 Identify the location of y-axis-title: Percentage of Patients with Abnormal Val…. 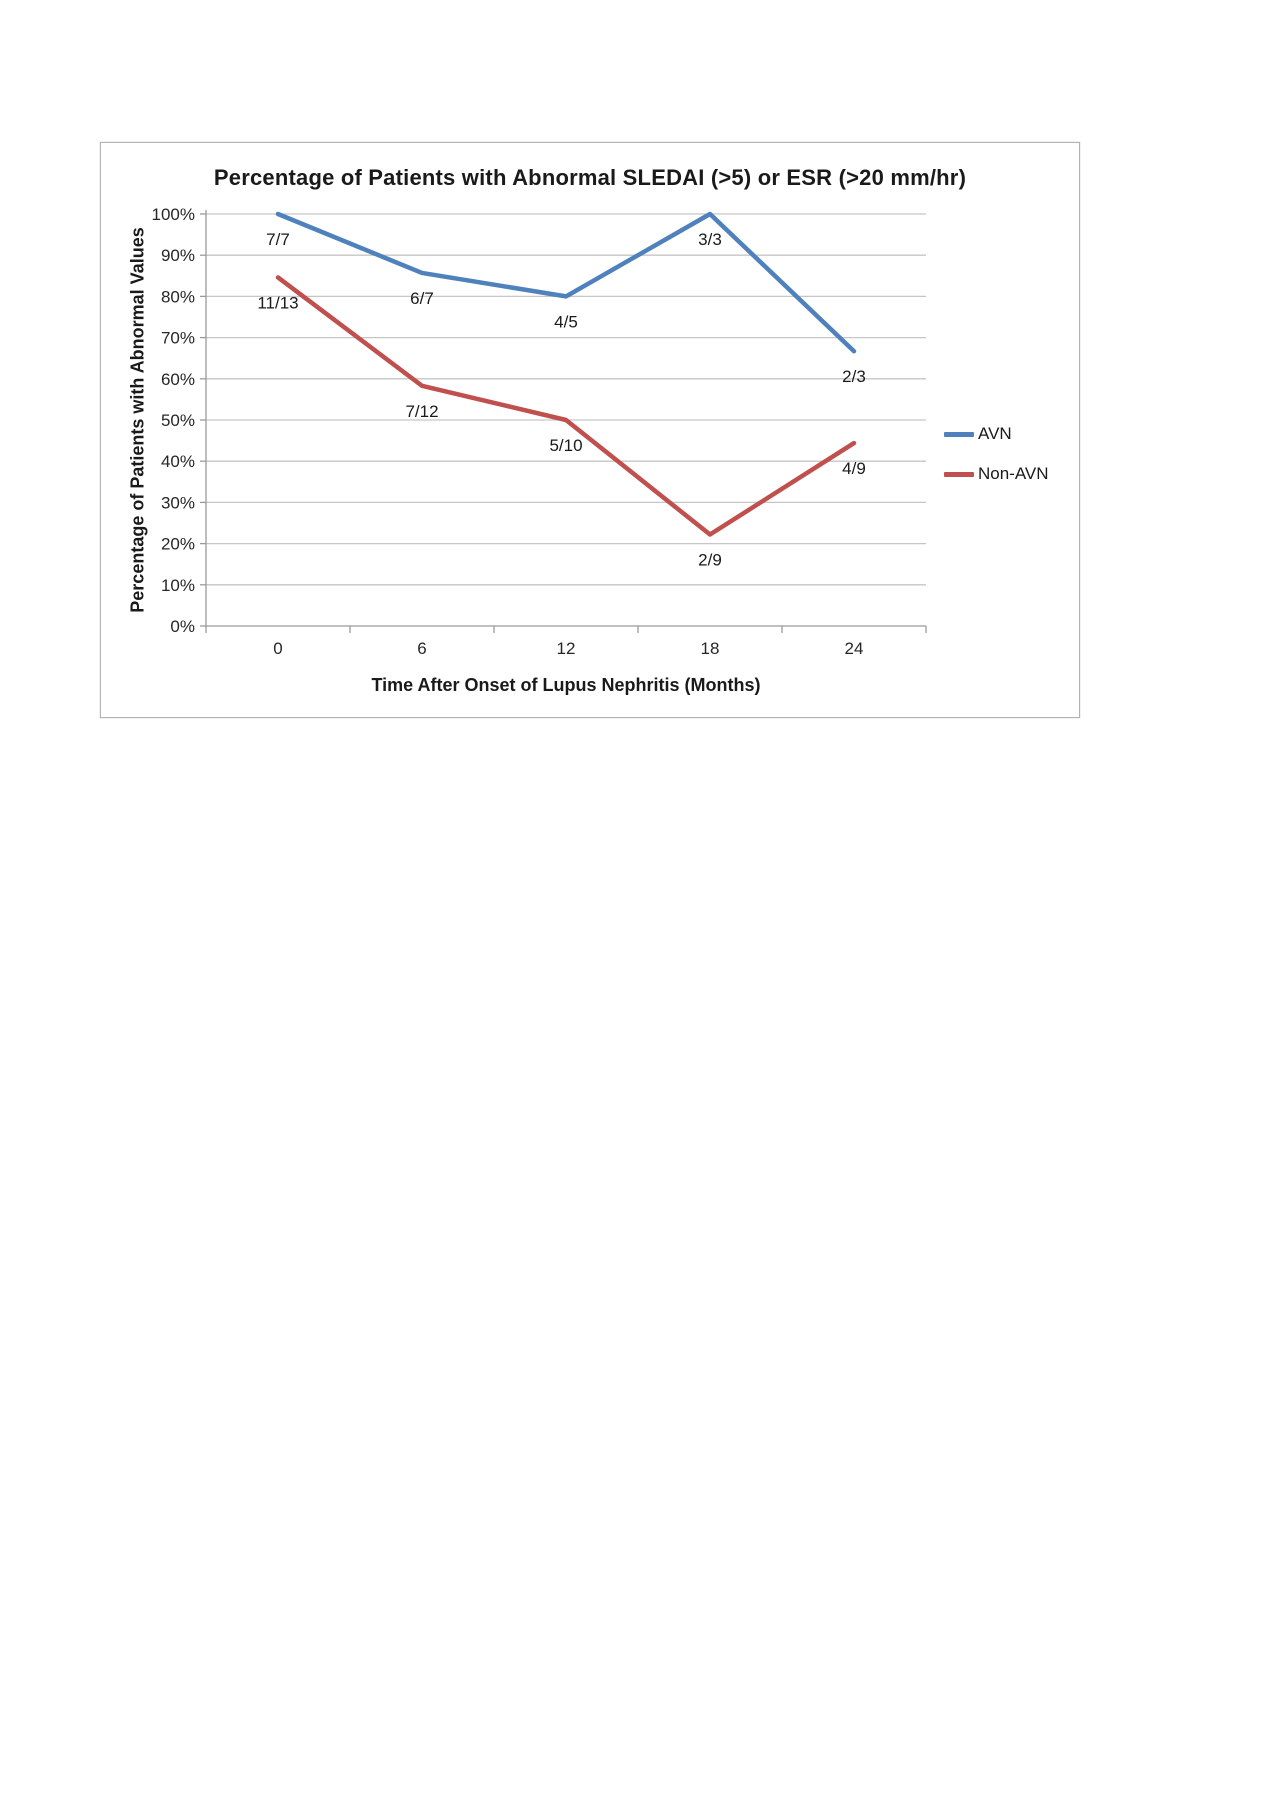
(137, 420).